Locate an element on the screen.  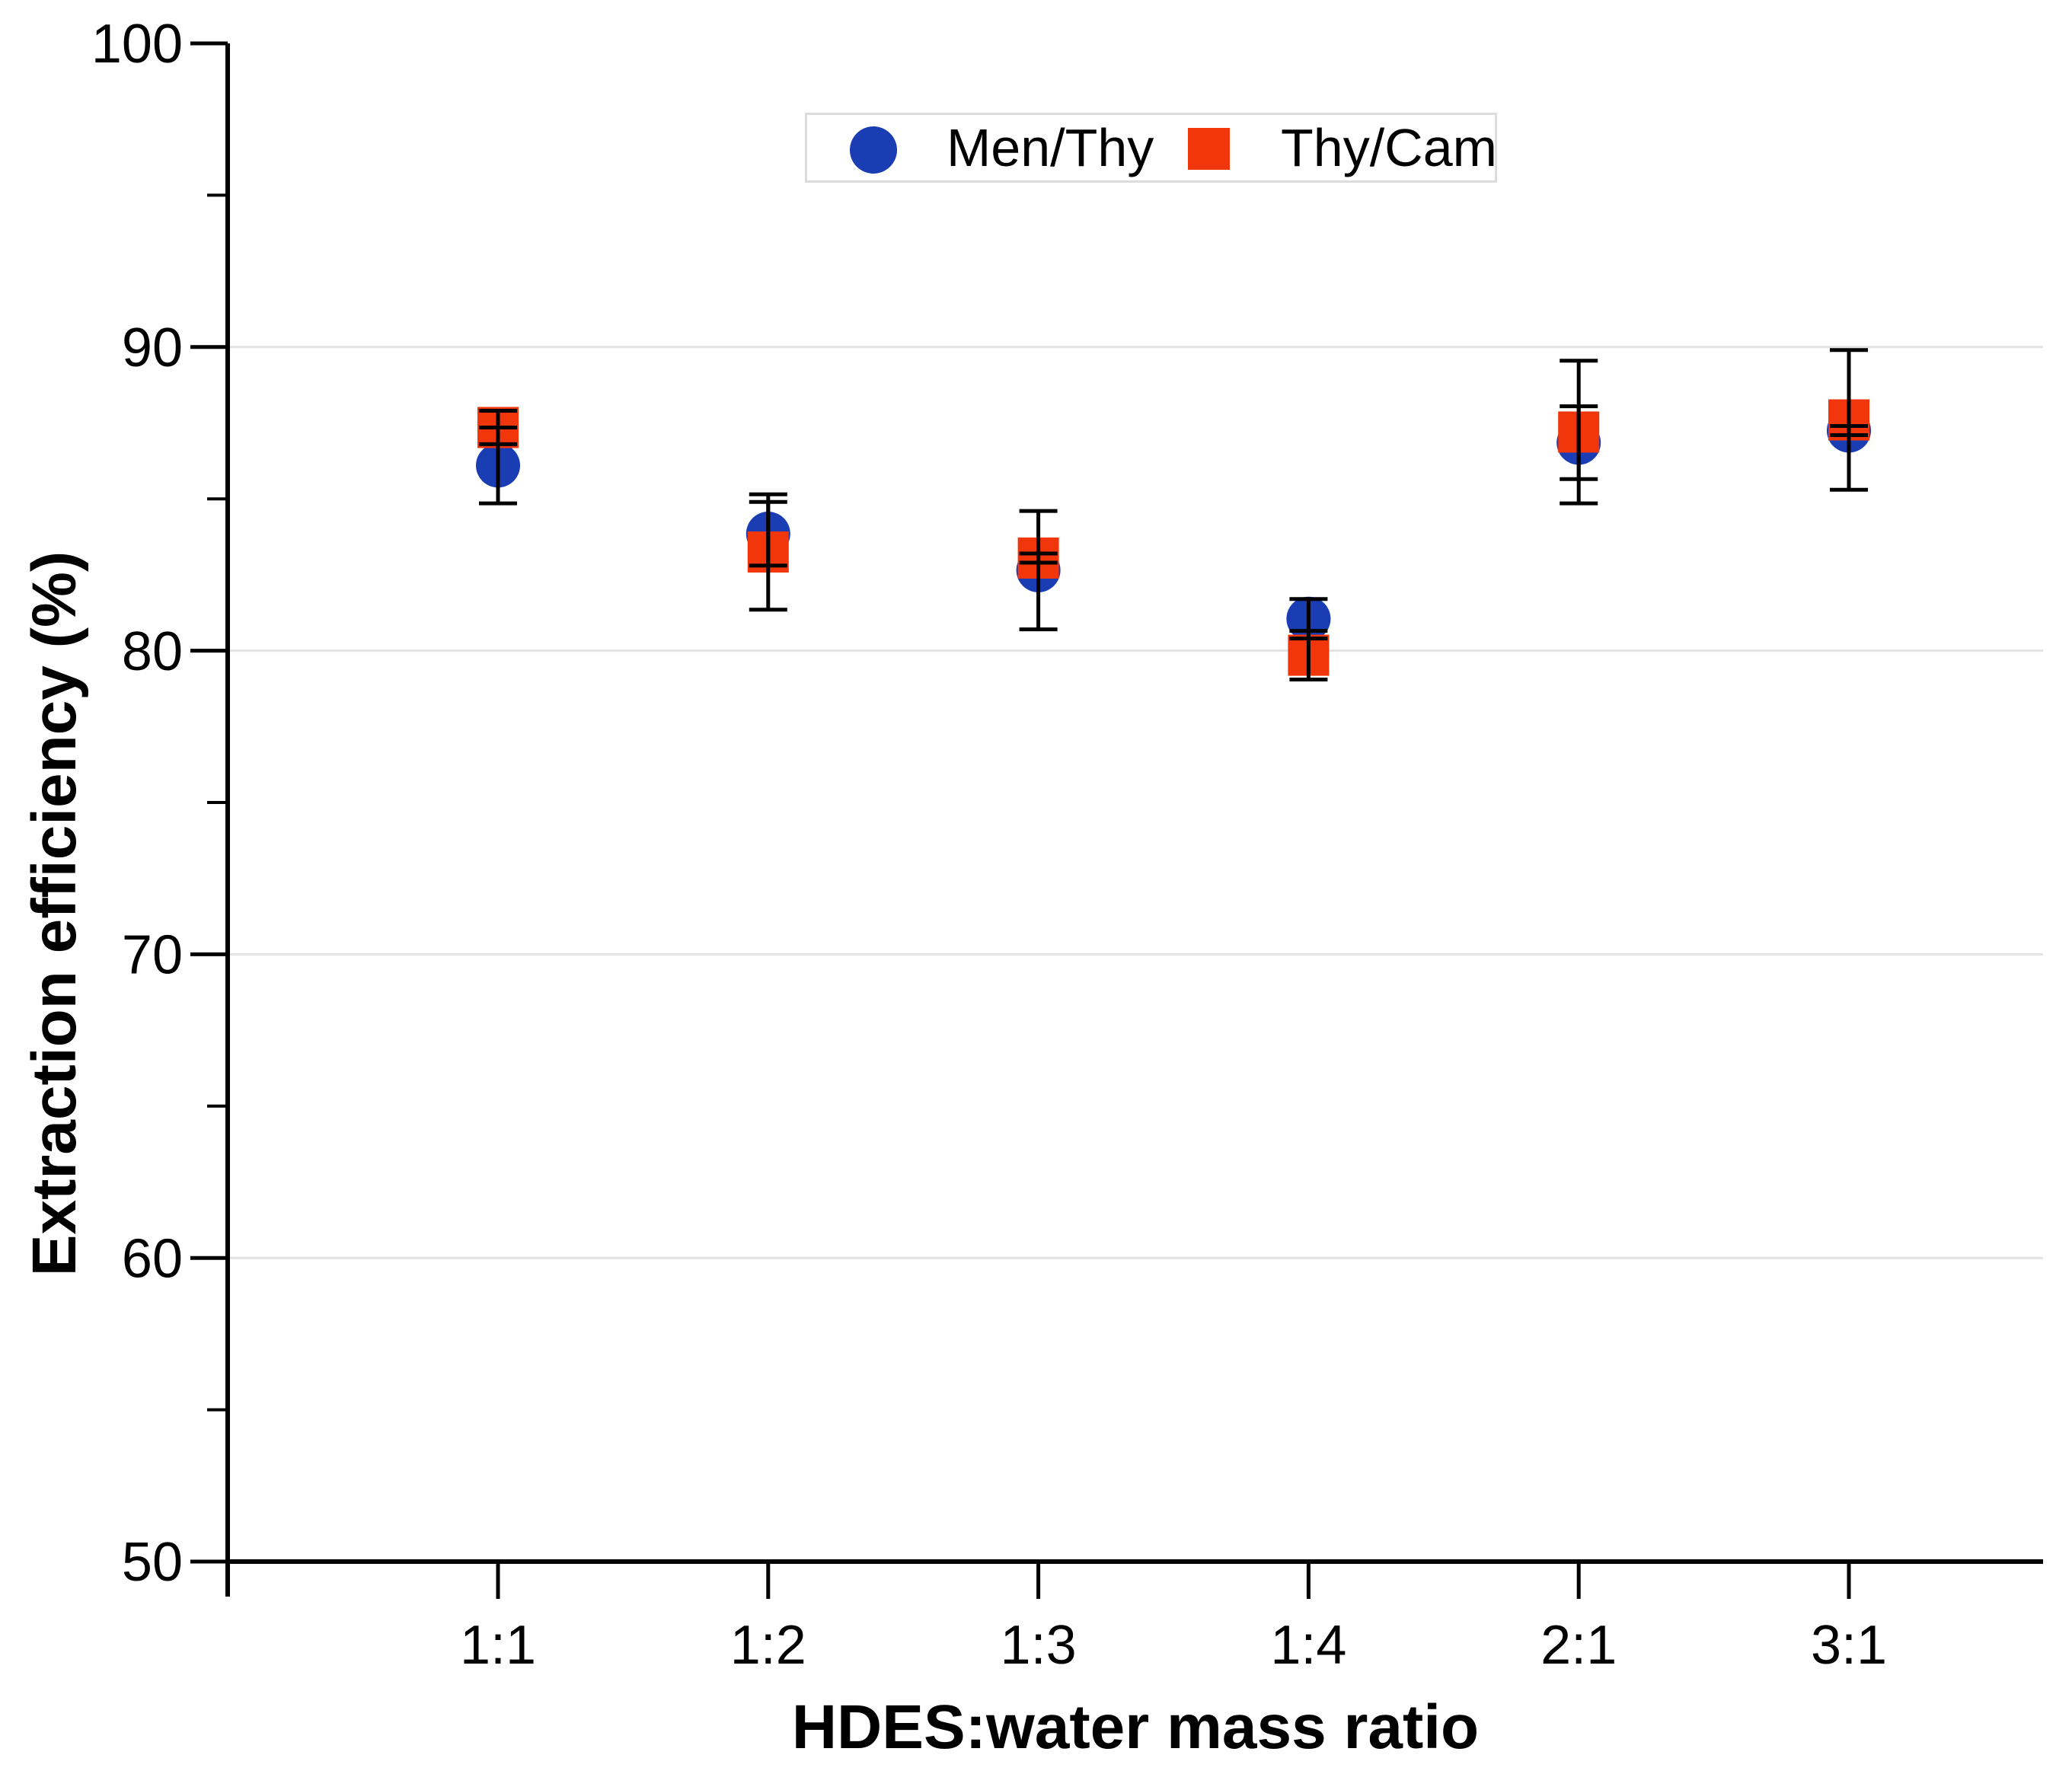
legend-label-men-thy: Men/Thy is located at coordinates (1050, 148).